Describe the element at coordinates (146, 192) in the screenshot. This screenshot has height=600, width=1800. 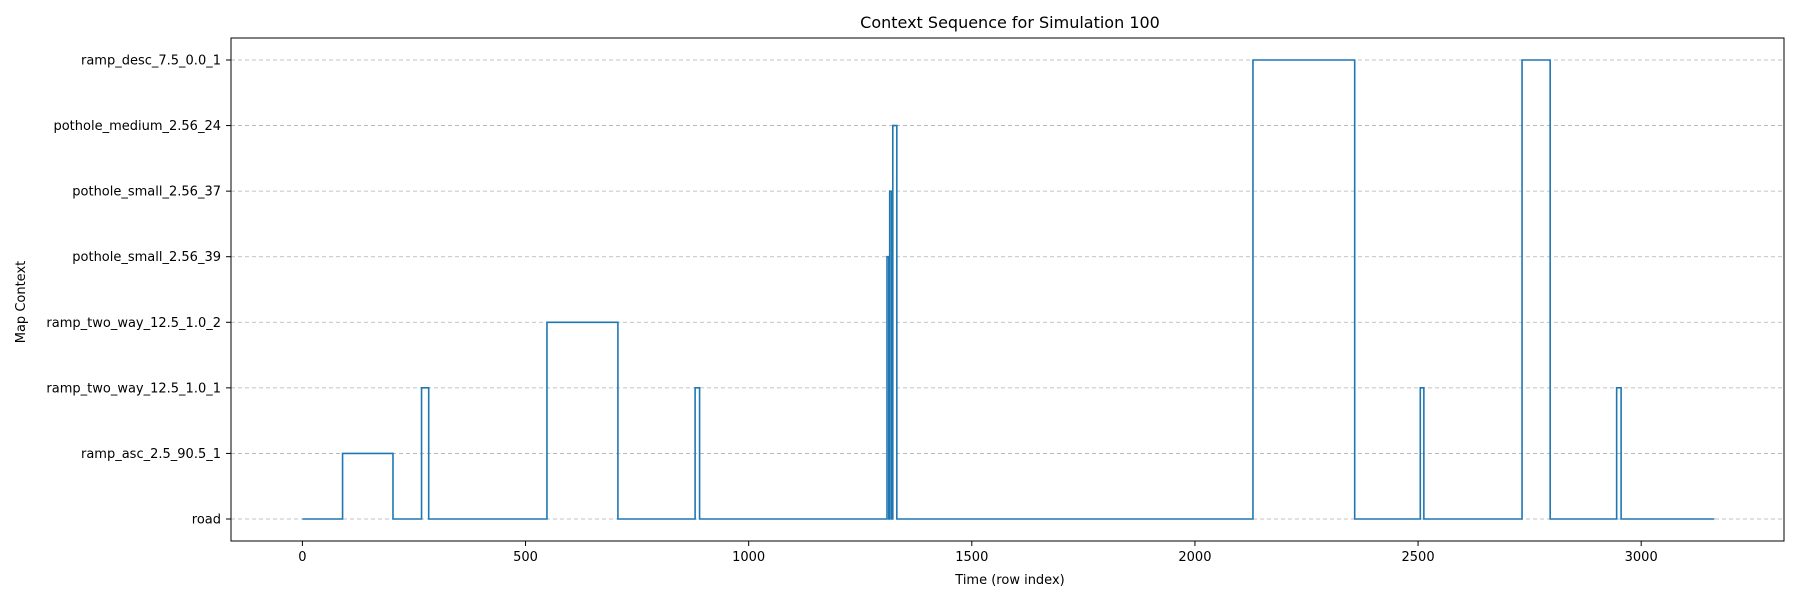
I see `y-tick-label: pothole_small_2.56_37` at that location.